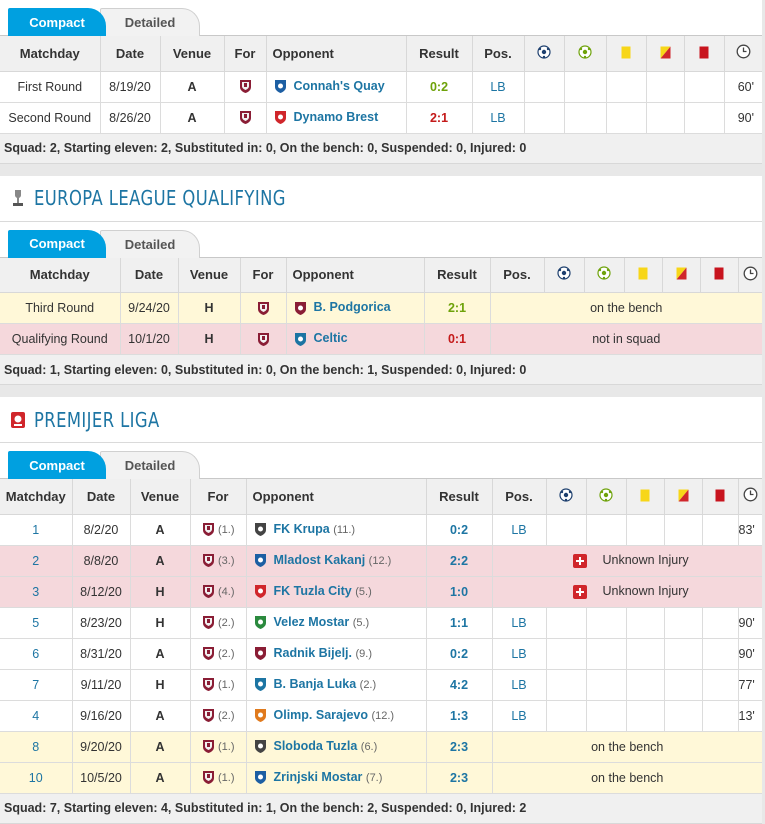 The image size is (765, 824). I want to click on opponent-link: Zrinjski Mostar, so click(318, 776).